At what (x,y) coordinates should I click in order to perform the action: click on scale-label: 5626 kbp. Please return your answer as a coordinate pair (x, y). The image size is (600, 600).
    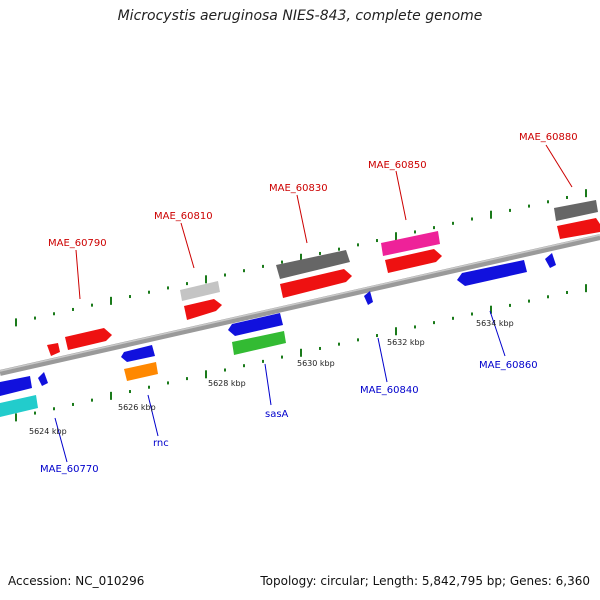
    Looking at the image, I should click on (137, 407).